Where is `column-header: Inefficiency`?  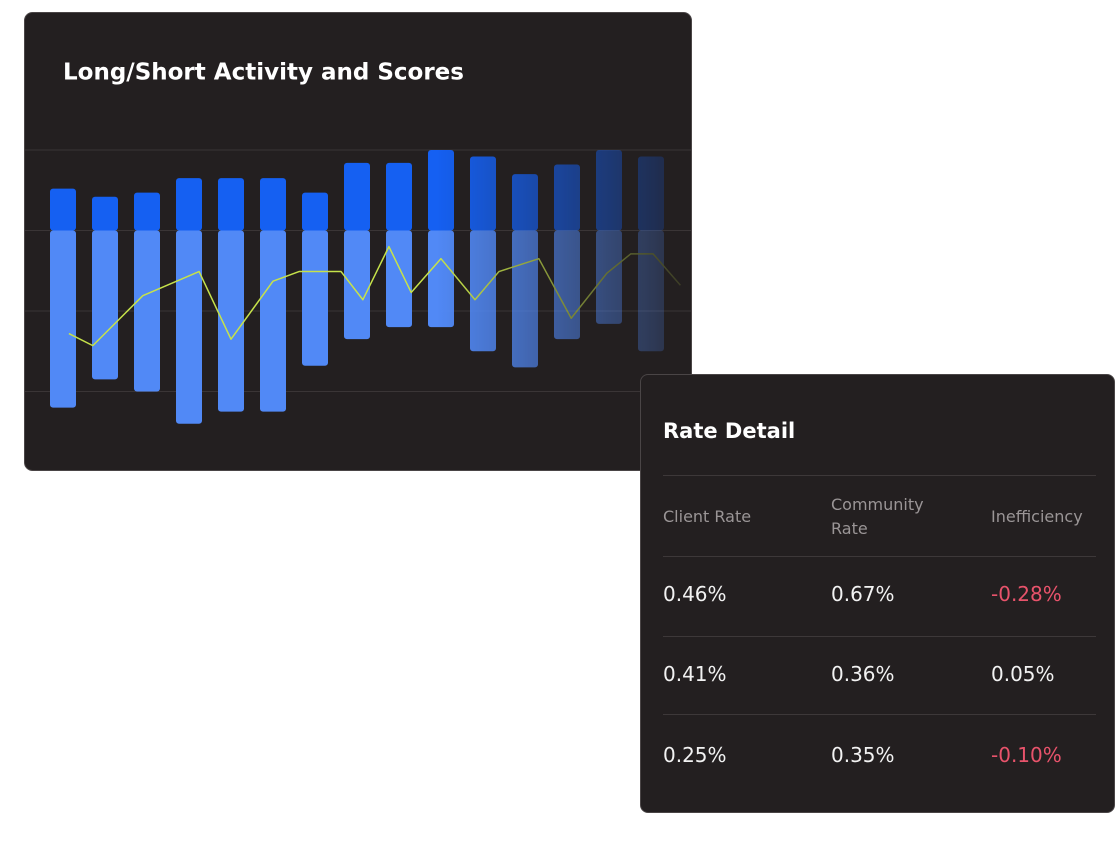 column-header: Inefficiency is located at coordinates (1037, 516).